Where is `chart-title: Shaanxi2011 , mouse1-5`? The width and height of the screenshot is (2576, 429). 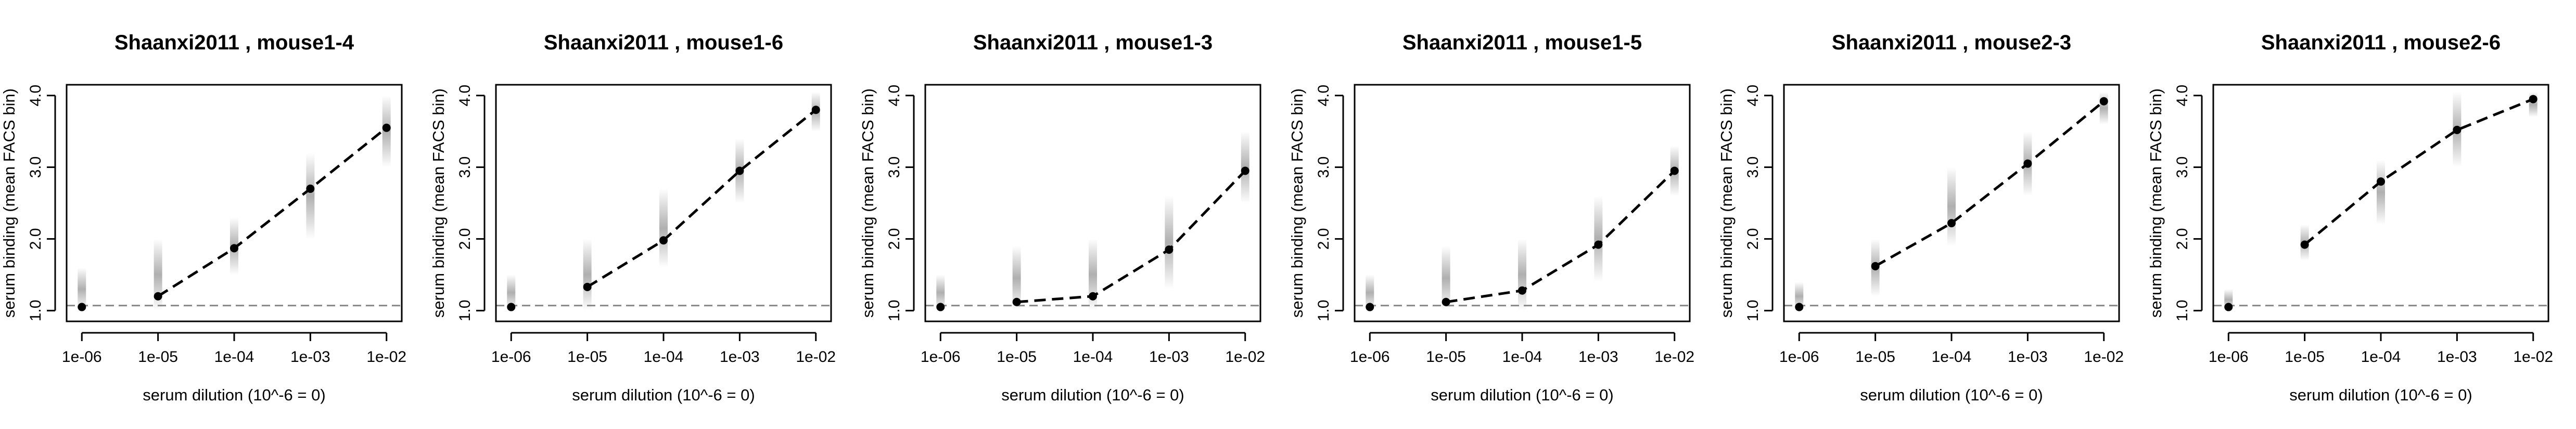 chart-title: Shaanxi2011 , mouse1-5 is located at coordinates (1522, 42).